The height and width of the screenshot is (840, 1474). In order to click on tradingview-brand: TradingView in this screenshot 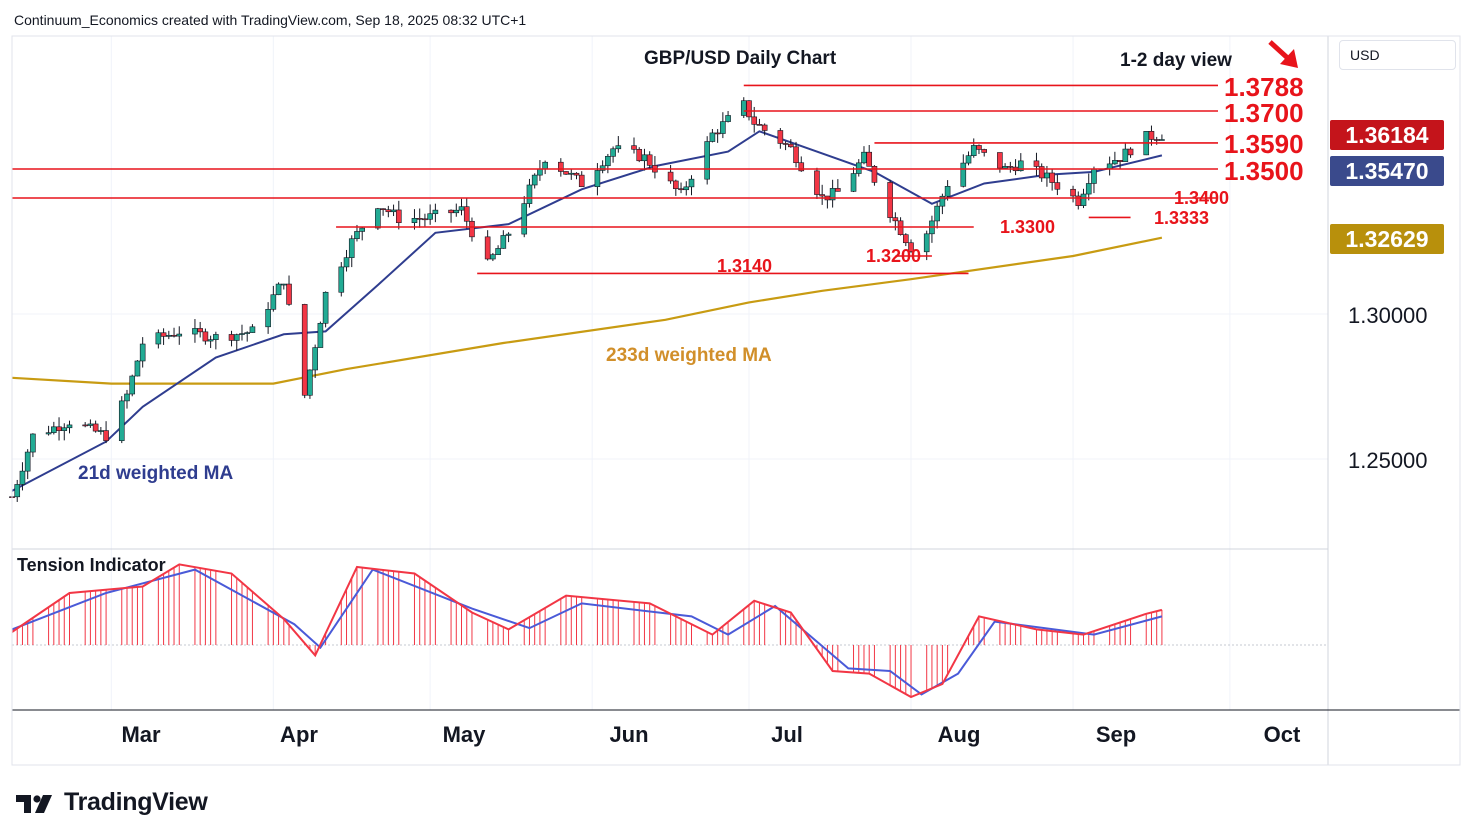, I will do `click(112, 802)`.